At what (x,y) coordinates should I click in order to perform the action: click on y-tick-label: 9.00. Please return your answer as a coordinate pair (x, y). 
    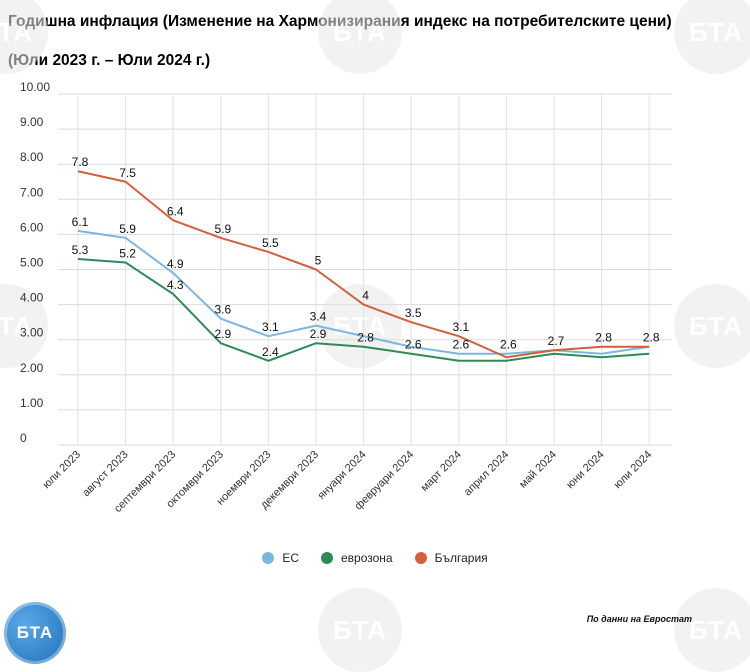
    Looking at the image, I should click on (32, 122).